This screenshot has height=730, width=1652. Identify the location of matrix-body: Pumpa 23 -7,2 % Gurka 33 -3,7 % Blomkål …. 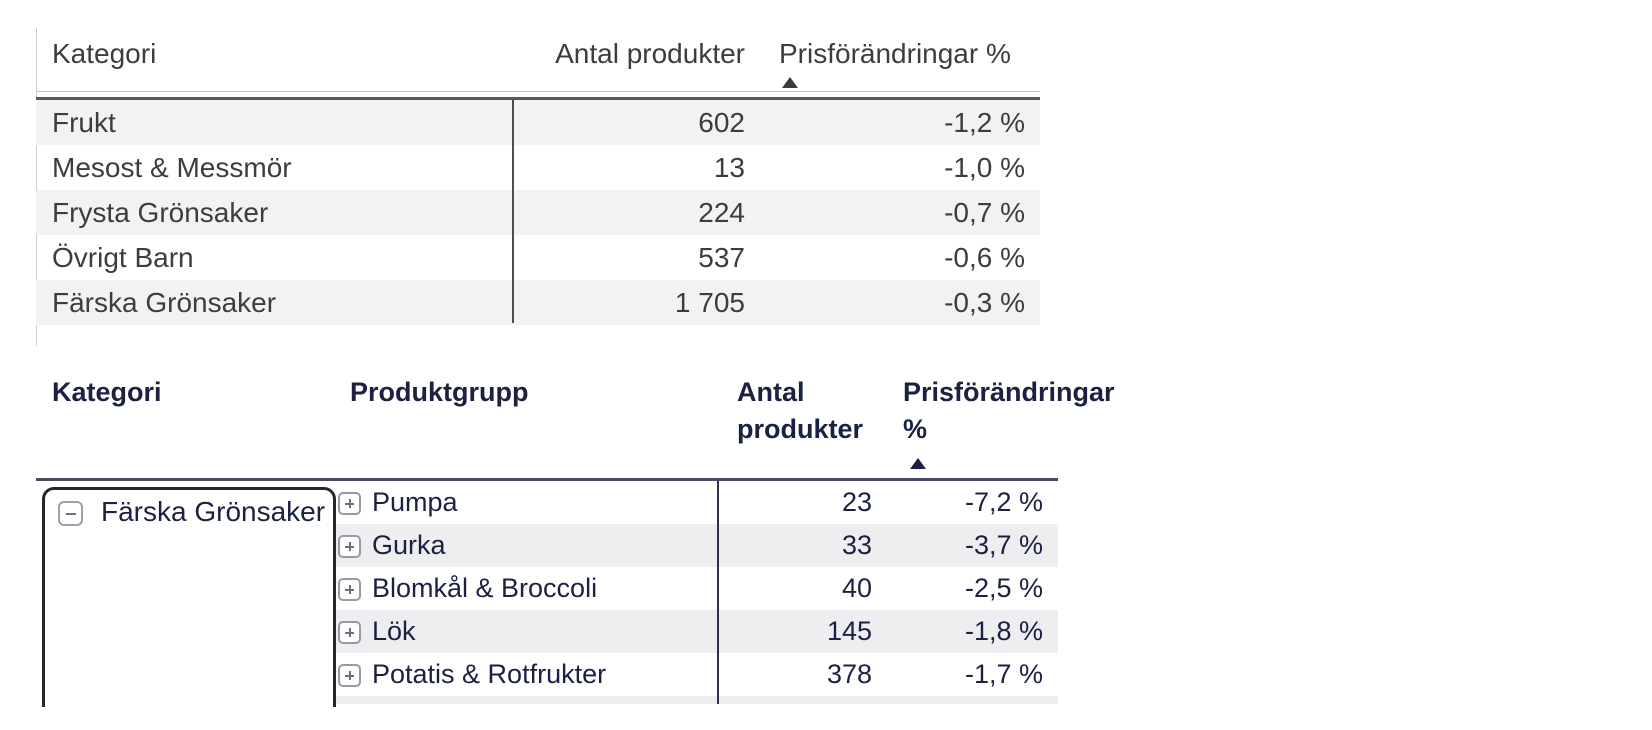
(695, 592).